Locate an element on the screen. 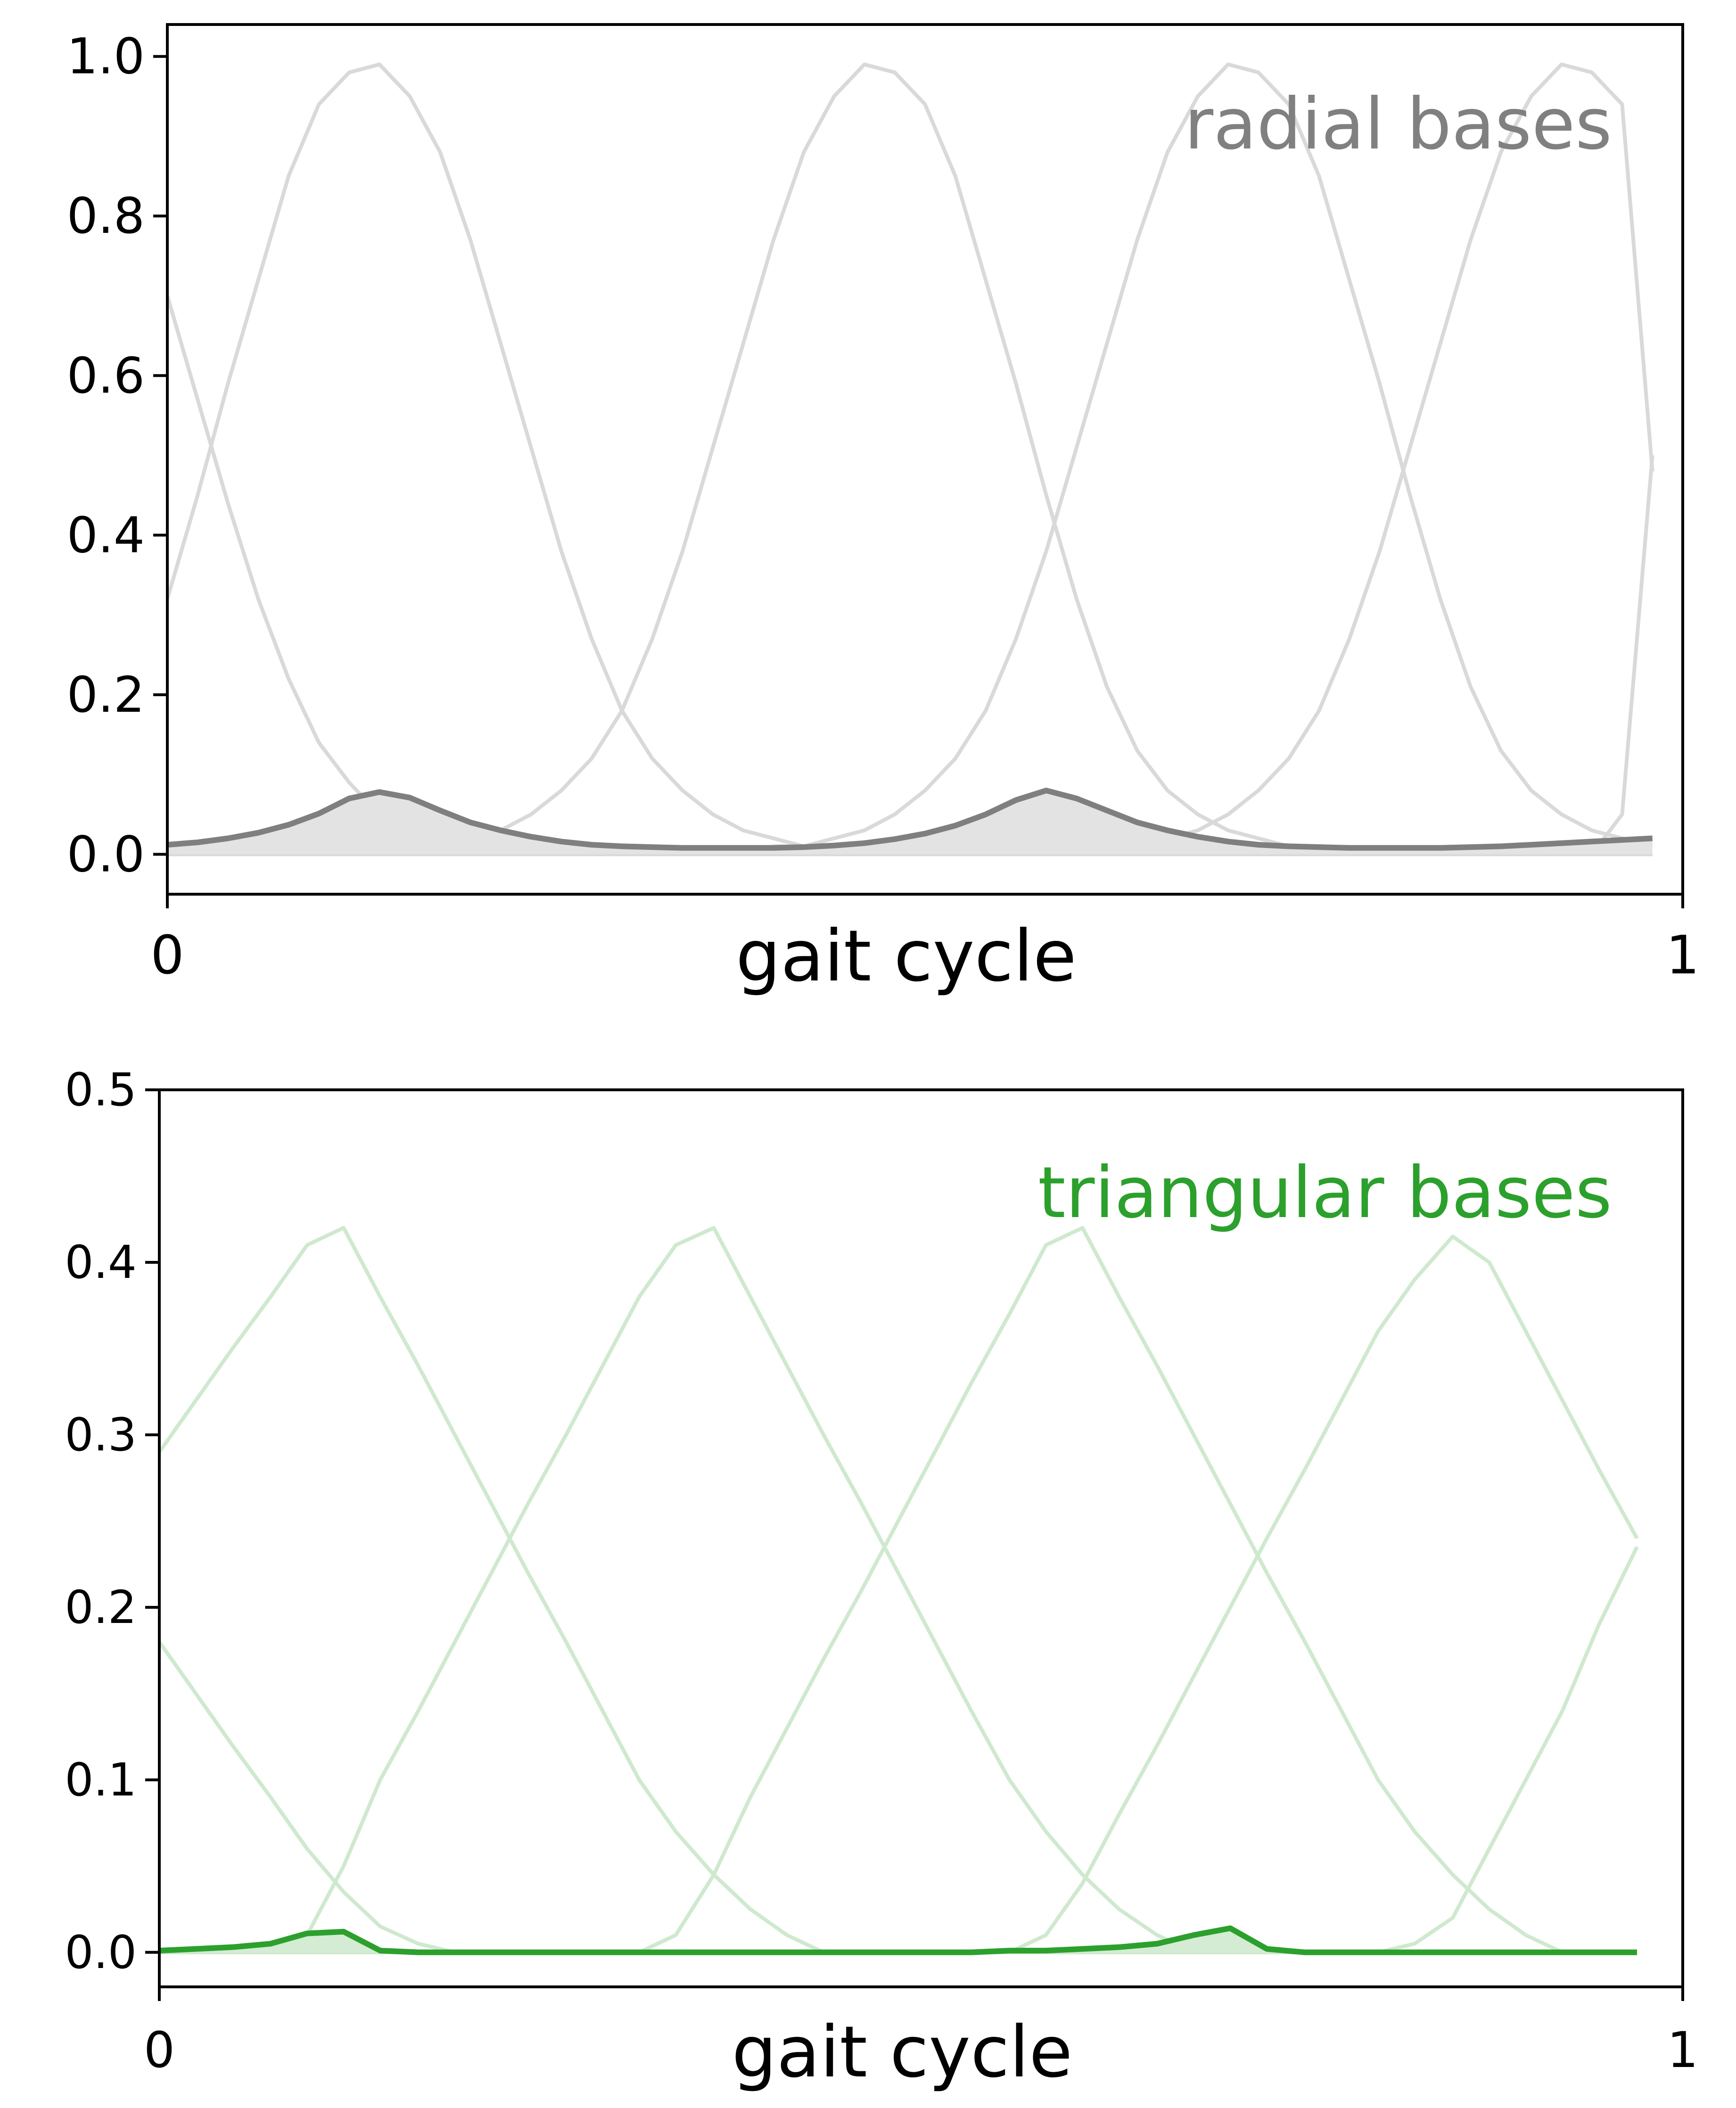  y-tick-label: 0.1 is located at coordinates (101, 1780).